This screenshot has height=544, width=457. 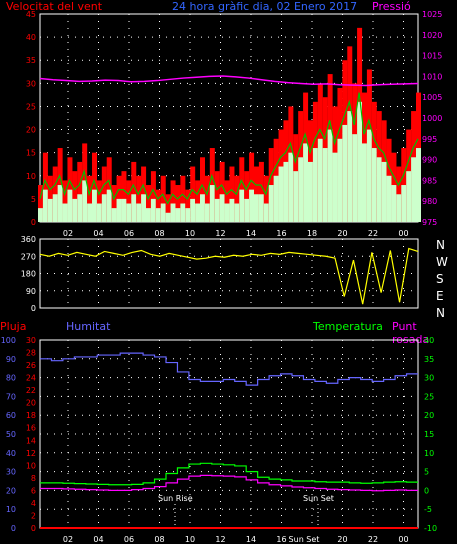 What do you see at coordinates (429, 160) in the screenshot?
I see `y2-tick-label: 990` at bounding box center [429, 160].